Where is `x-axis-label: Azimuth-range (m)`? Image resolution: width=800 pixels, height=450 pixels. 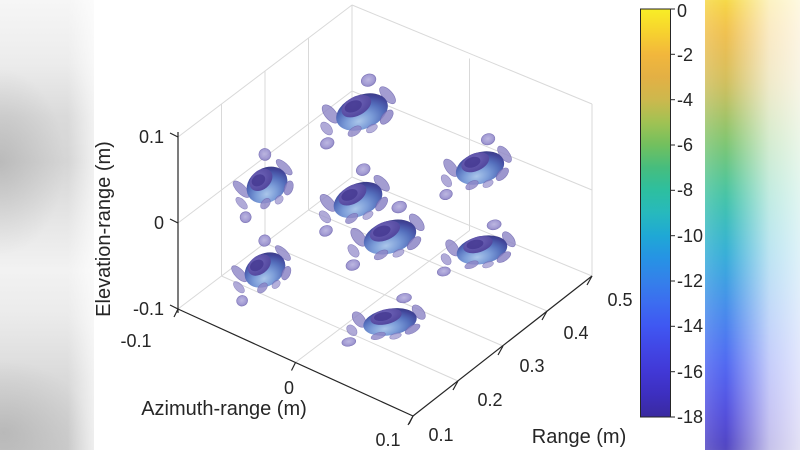 x-axis-label: Azimuth-range (m) is located at coordinates (224, 409).